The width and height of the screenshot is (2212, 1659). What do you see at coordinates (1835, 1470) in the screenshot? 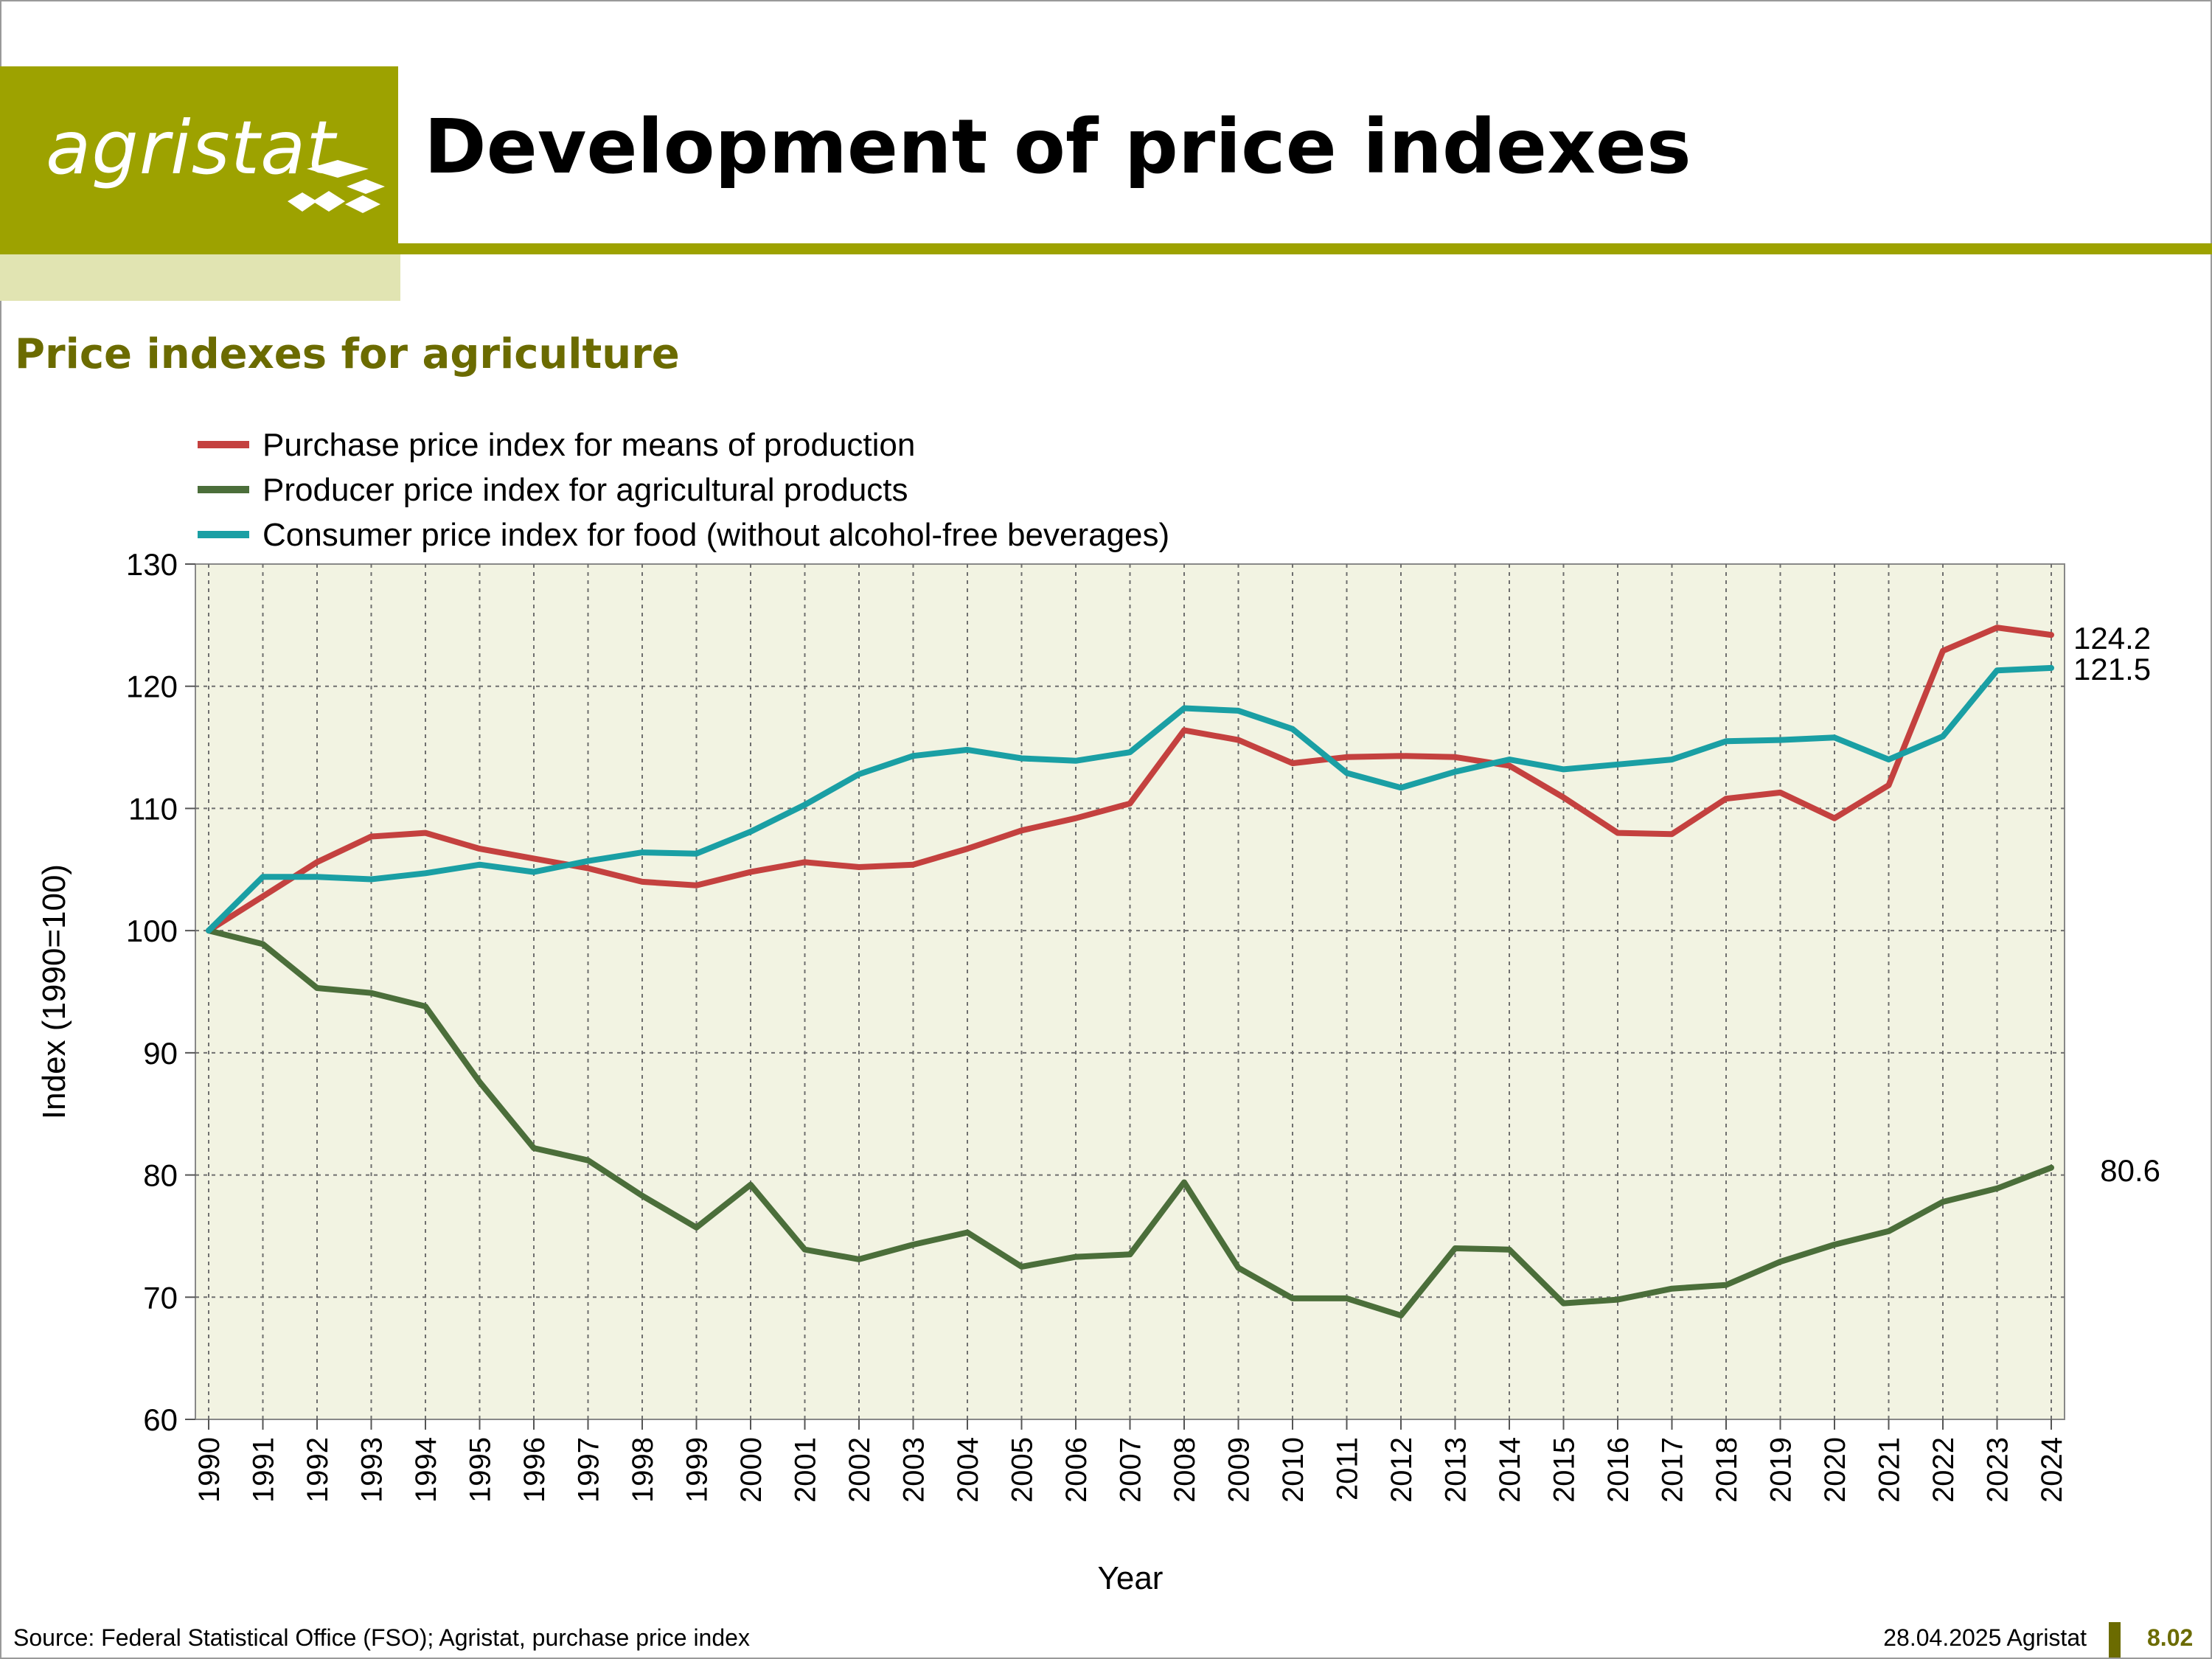
I see `x-tick-label: 2020` at bounding box center [1835, 1470].